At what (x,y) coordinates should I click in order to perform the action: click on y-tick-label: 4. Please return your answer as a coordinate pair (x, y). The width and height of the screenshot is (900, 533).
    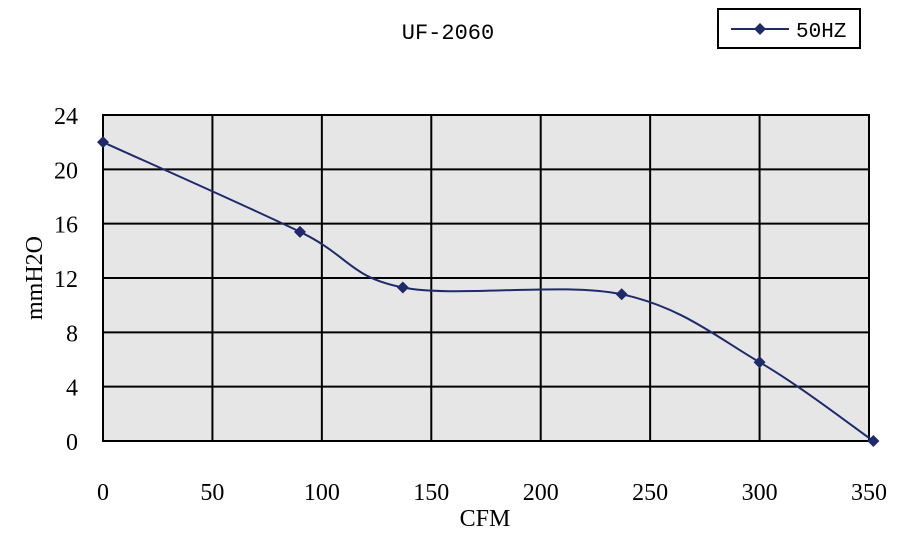
    Looking at the image, I should click on (72, 389).